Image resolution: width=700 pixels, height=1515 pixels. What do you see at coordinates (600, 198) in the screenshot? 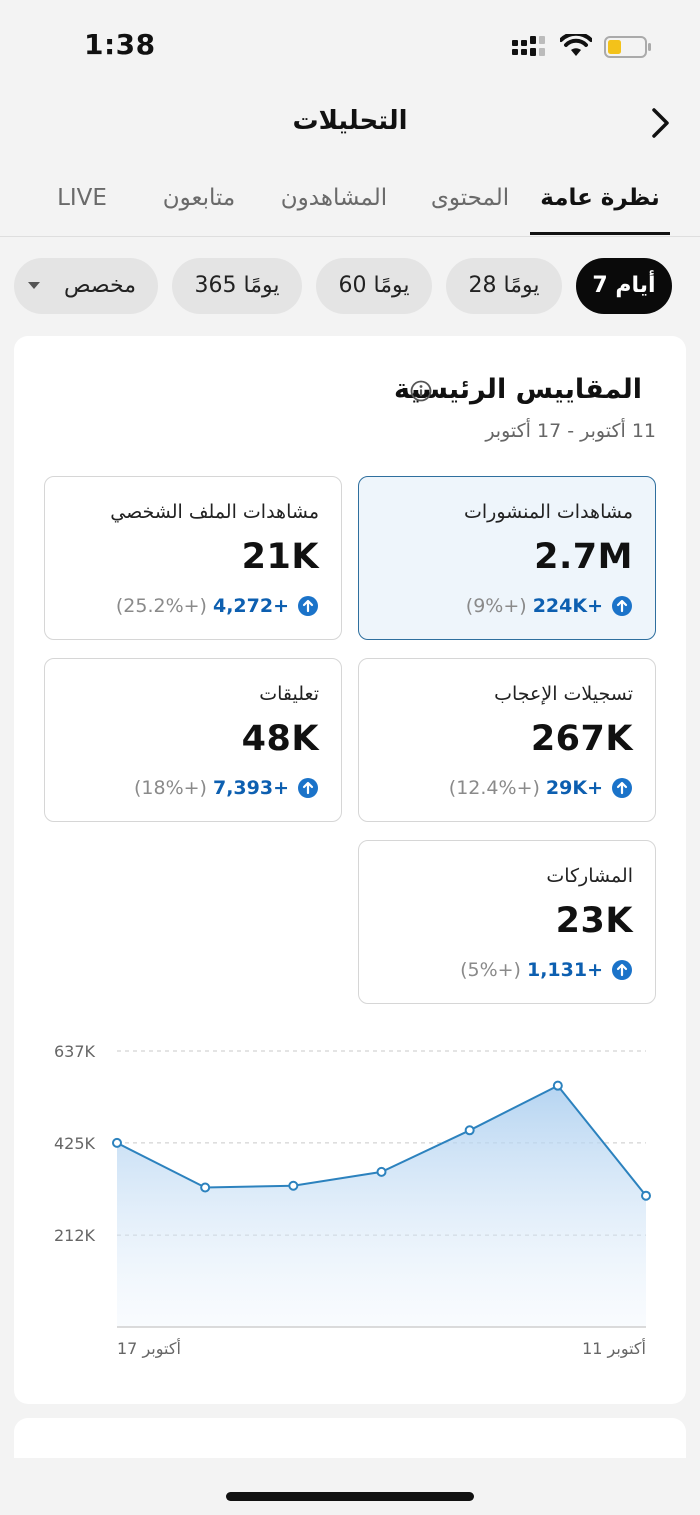
I see `tab-overview: نظرة عامة` at bounding box center [600, 198].